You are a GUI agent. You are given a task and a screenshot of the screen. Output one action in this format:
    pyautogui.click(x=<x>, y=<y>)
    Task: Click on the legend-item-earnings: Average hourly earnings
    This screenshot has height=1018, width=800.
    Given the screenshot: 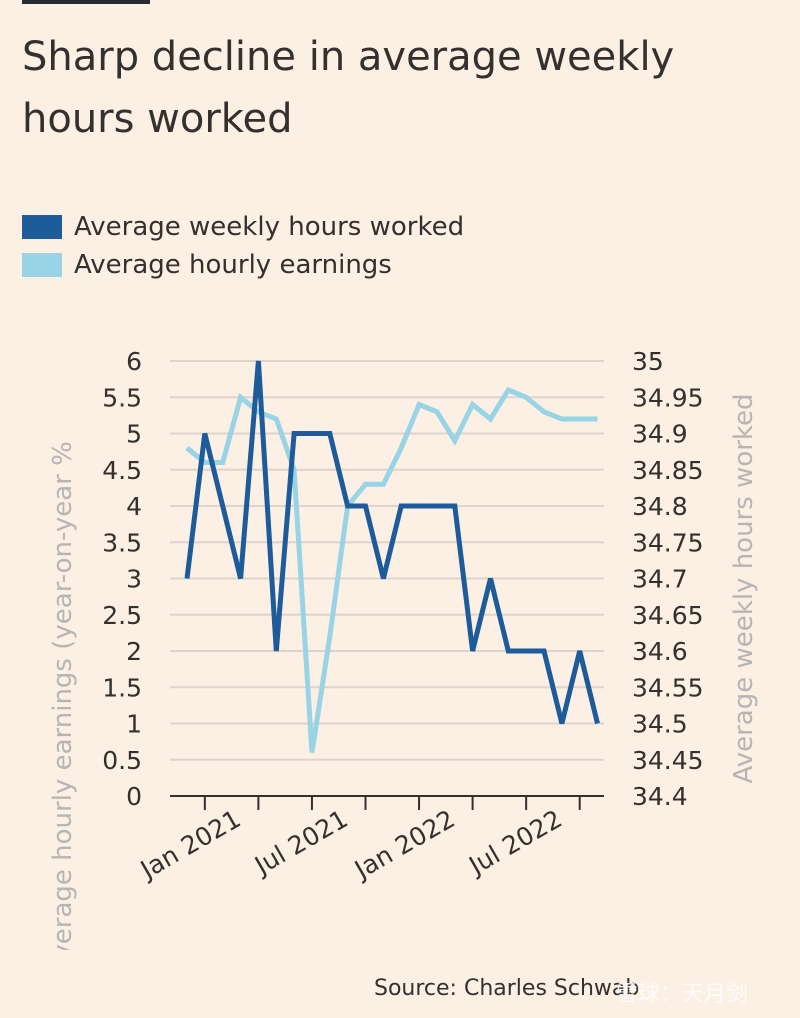 What is the action you would take?
    pyautogui.click(x=243, y=265)
    